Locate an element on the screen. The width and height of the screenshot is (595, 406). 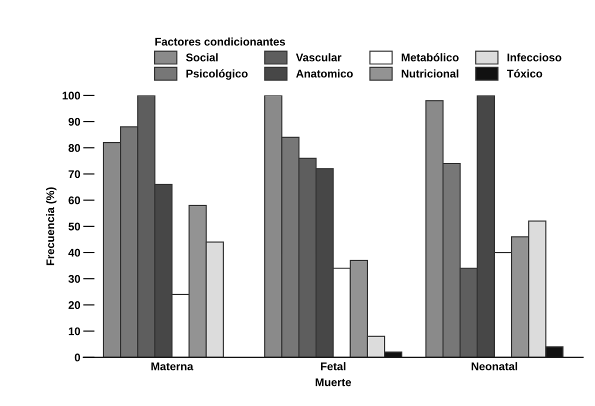
y-tick-label: 50 is located at coordinates (74, 226).